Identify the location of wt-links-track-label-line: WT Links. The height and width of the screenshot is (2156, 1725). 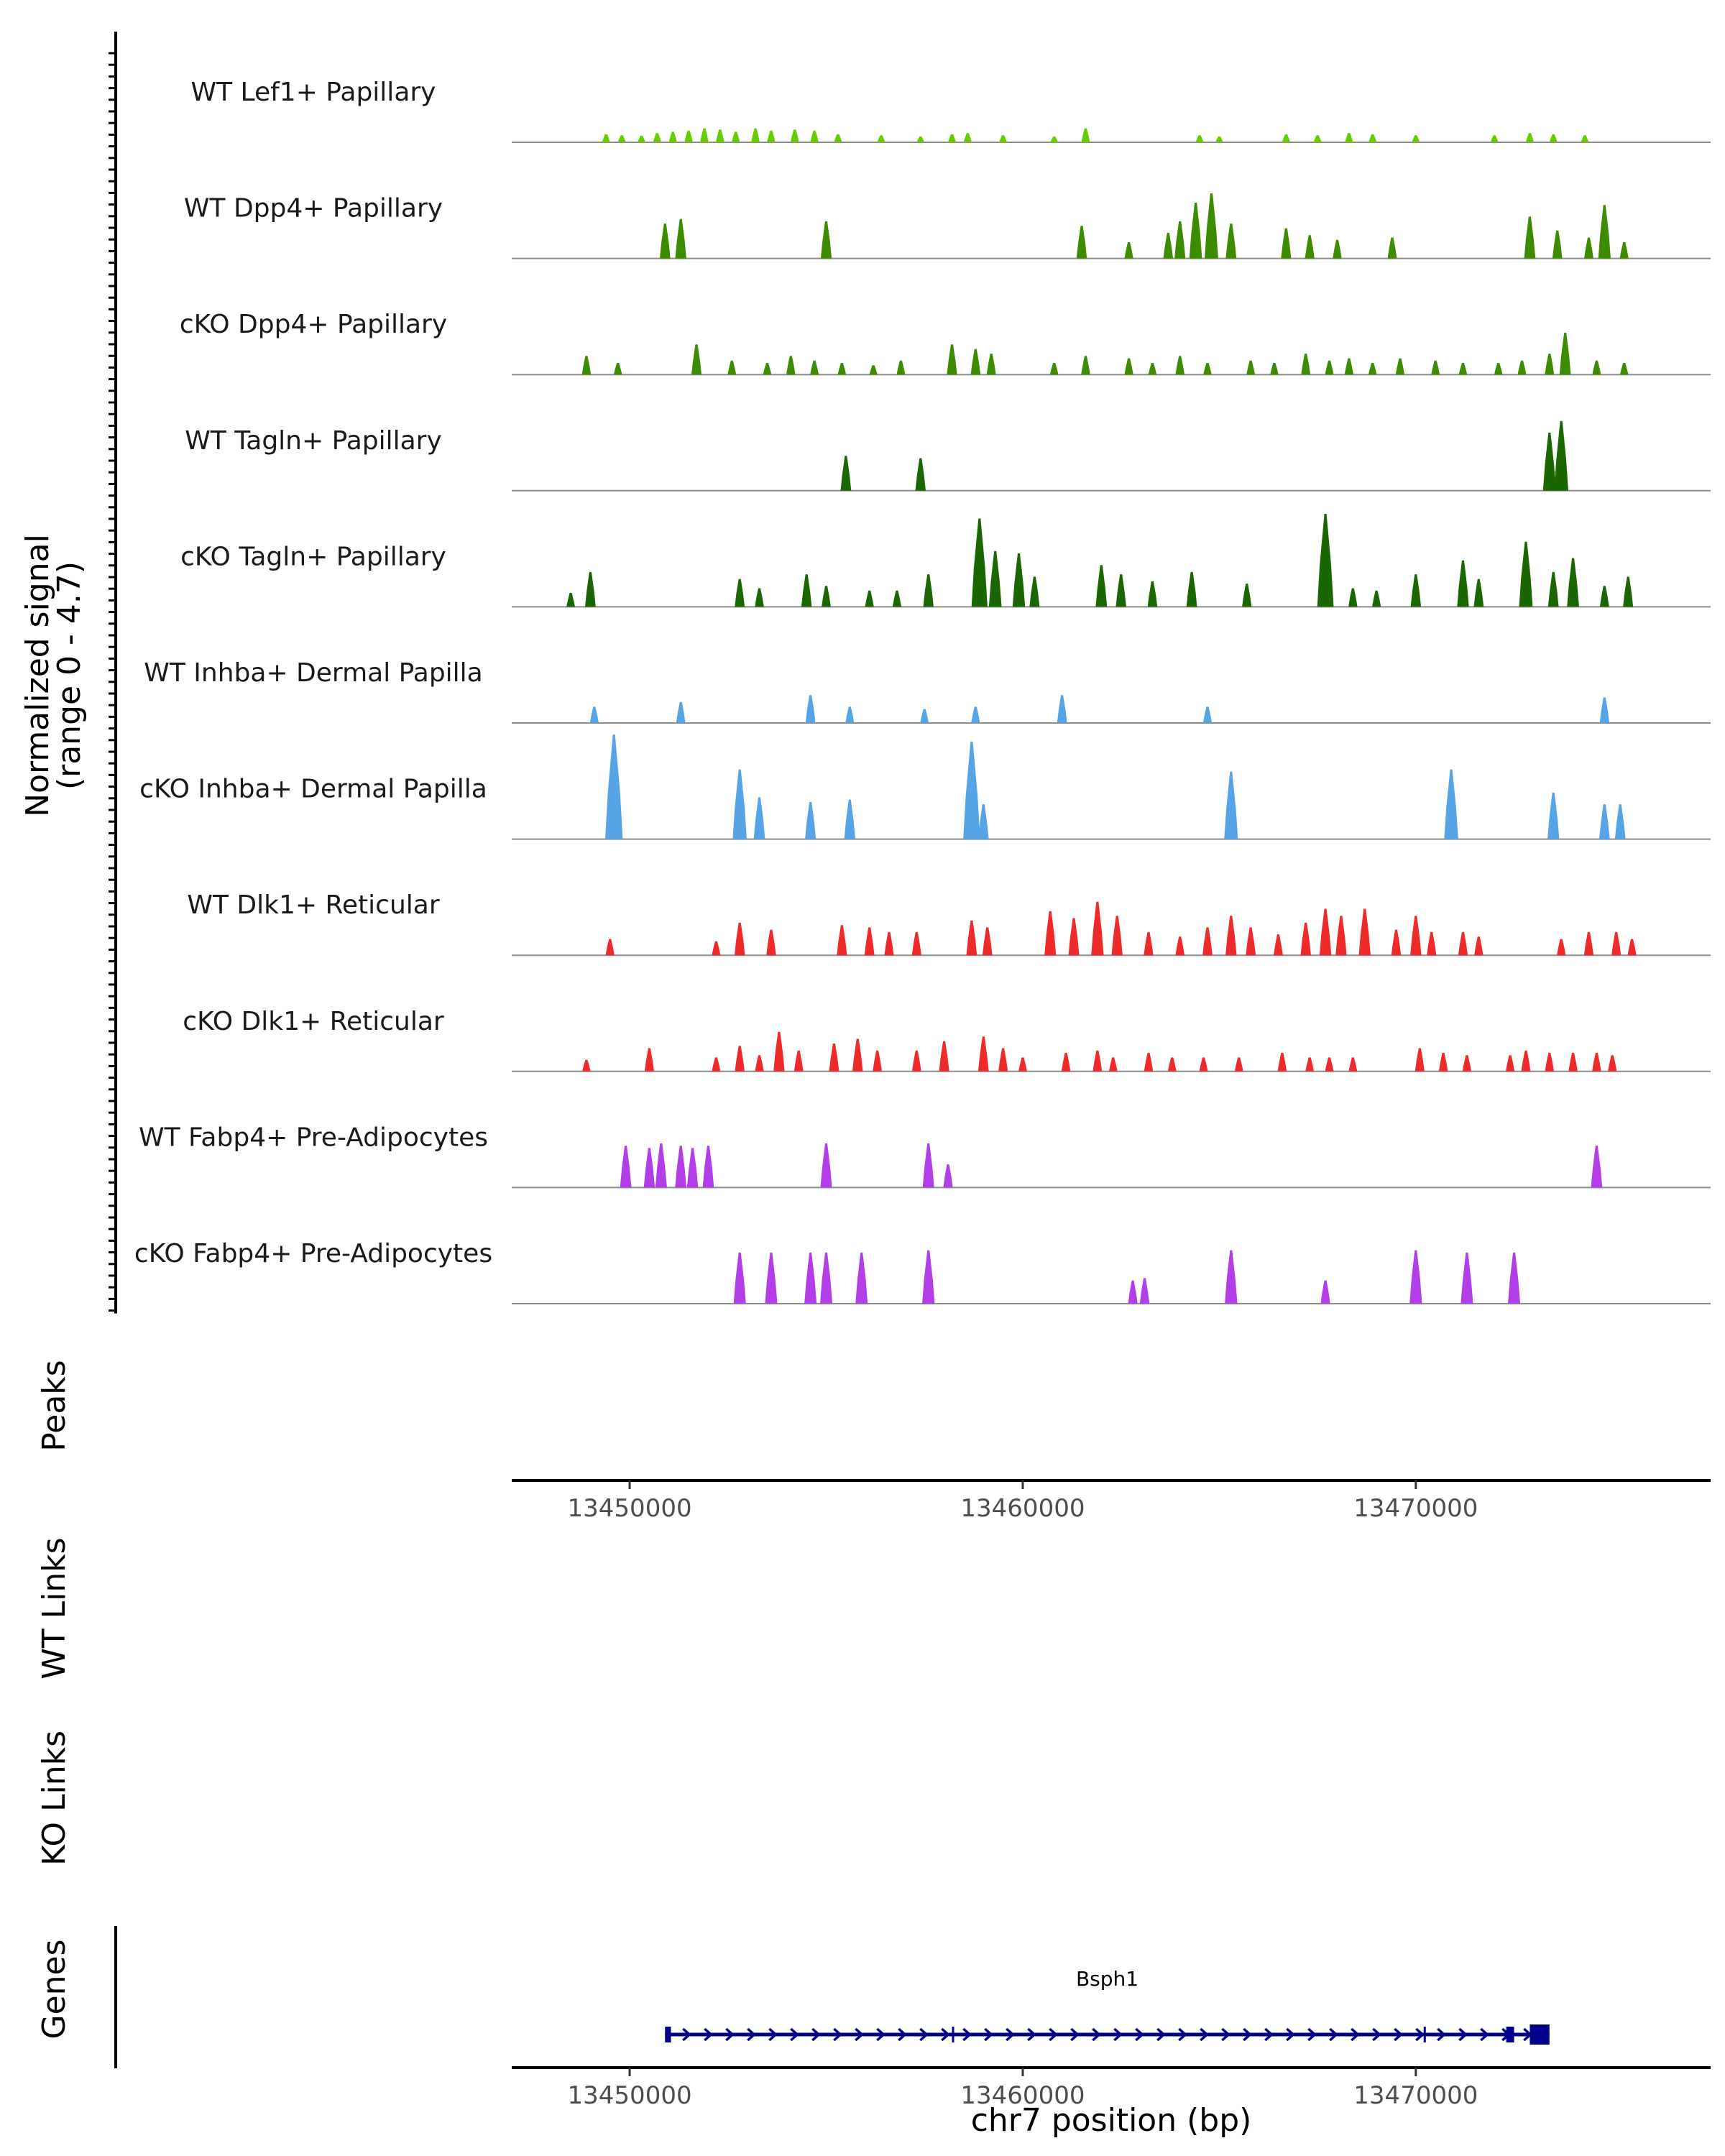
(54, 1608).